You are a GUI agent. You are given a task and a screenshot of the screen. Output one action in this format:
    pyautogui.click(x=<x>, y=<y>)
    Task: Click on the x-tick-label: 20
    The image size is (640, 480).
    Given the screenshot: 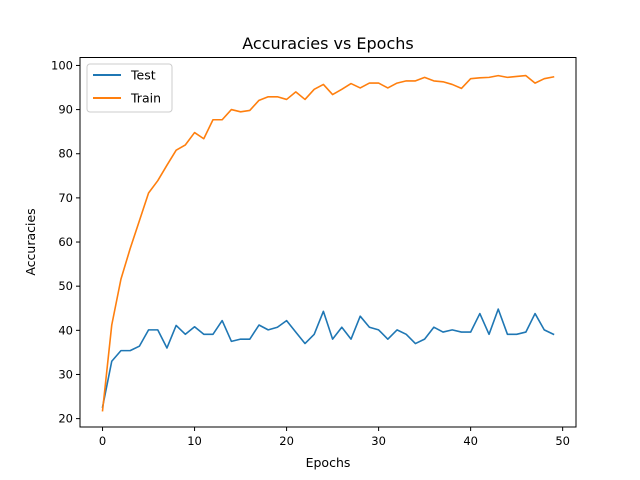 What is the action you would take?
    pyautogui.click(x=286, y=441)
    